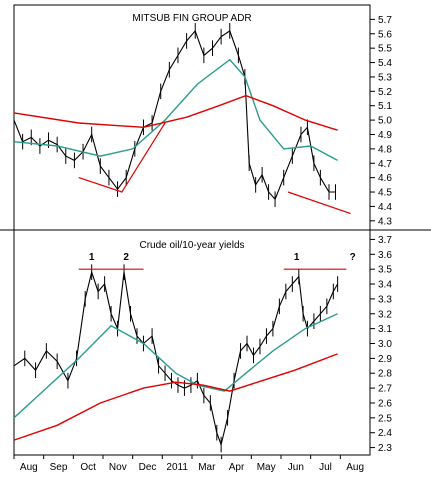 Image resolution: width=431 pixels, height=480 pixels. What do you see at coordinates (385, 403) in the screenshot?
I see `y-tick-label: 2.6` at bounding box center [385, 403].